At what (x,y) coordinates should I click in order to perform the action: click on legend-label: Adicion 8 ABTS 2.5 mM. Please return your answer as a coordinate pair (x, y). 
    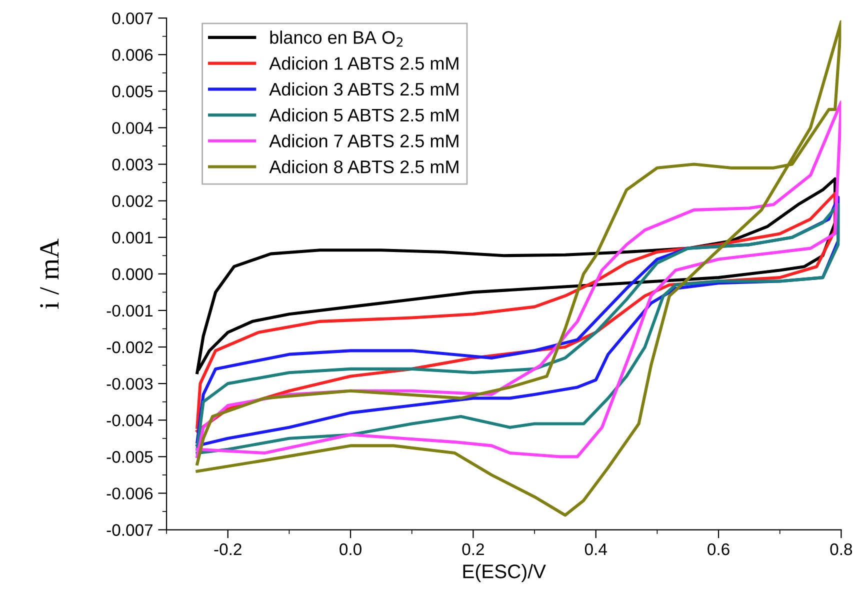
    Looking at the image, I should click on (363, 167).